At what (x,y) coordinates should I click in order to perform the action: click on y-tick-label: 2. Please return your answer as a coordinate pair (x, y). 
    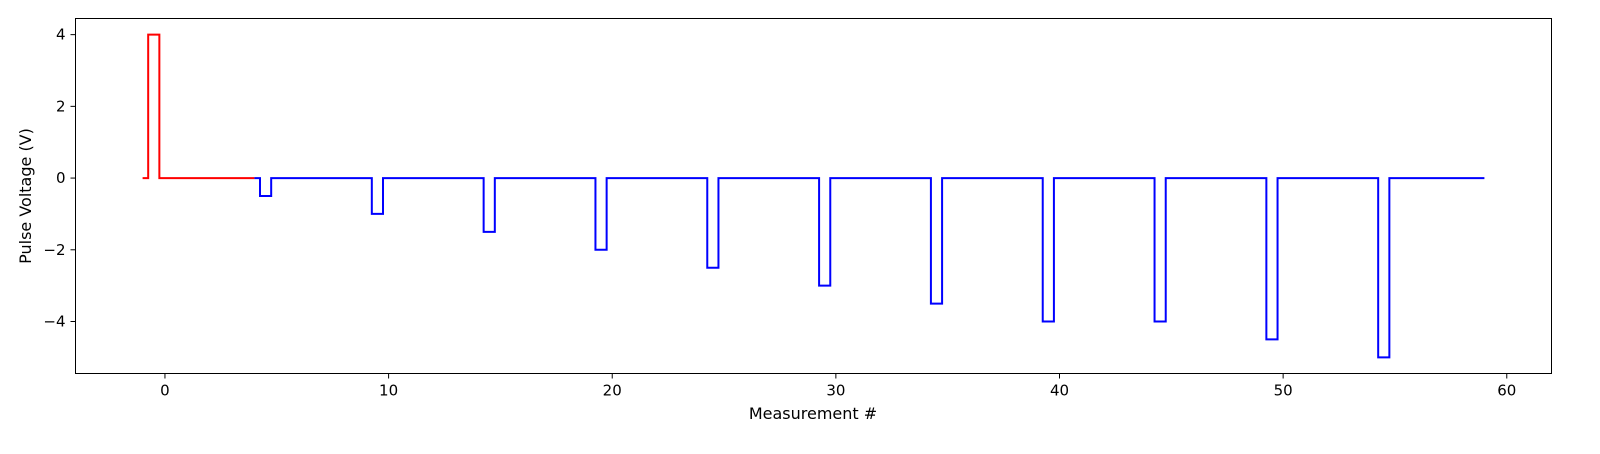
    Looking at the image, I should click on (61, 106).